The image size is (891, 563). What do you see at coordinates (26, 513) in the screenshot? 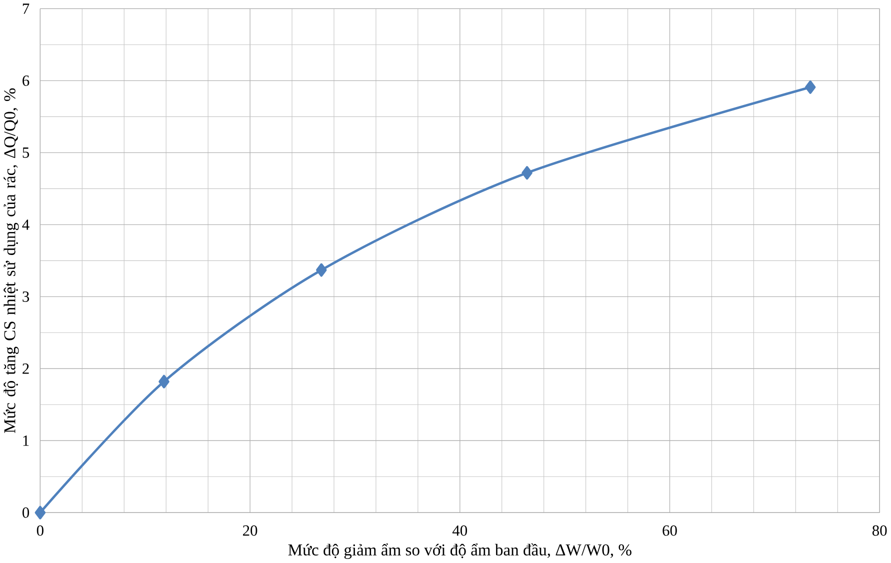
I see `y-tick-label: 0` at bounding box center [26, 513].